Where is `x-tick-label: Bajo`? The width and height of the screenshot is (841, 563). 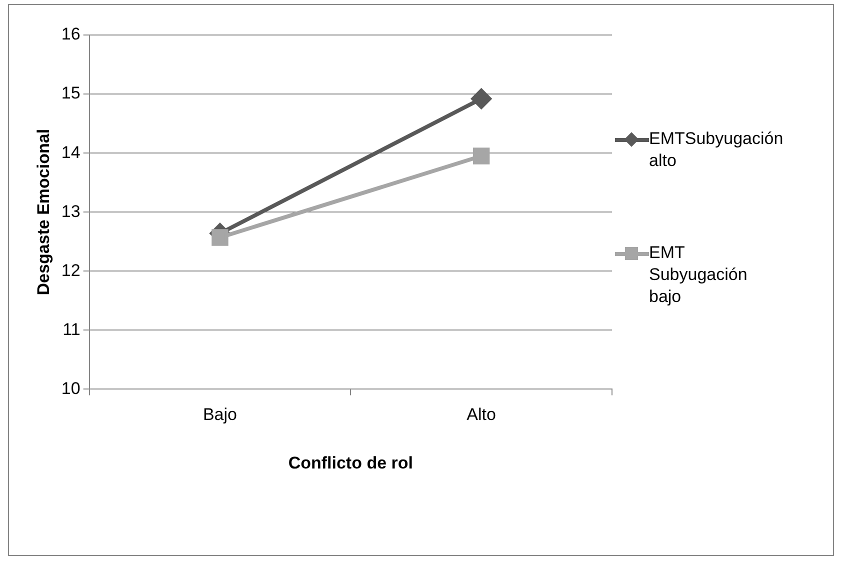 x-tick-label: Bajo is located at coordinates (219, 414).